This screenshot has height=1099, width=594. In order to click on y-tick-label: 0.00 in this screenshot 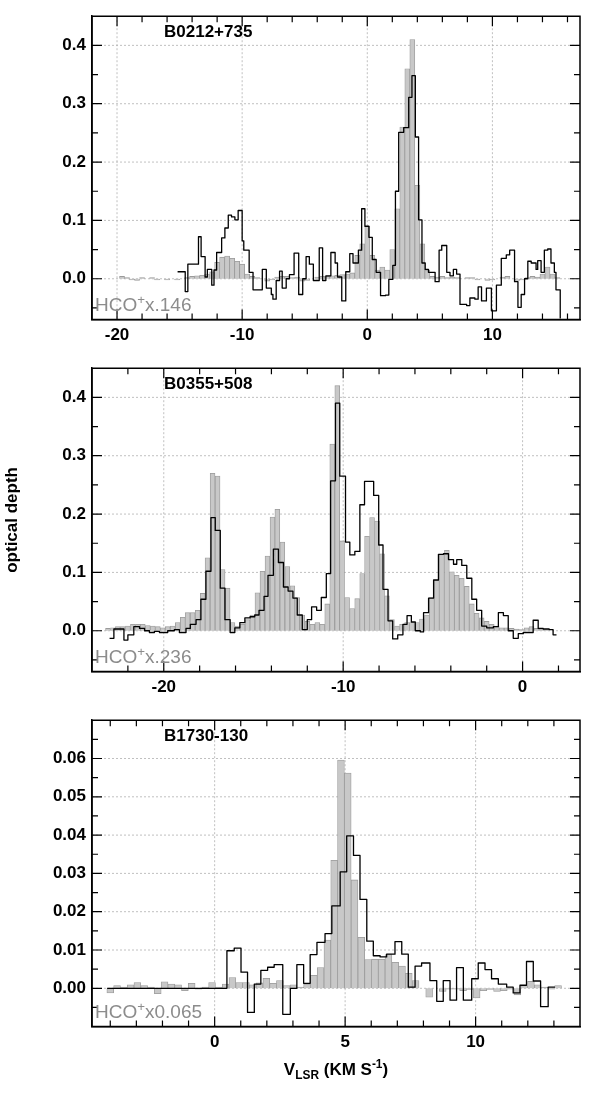, I will do `click(69, 987)`.